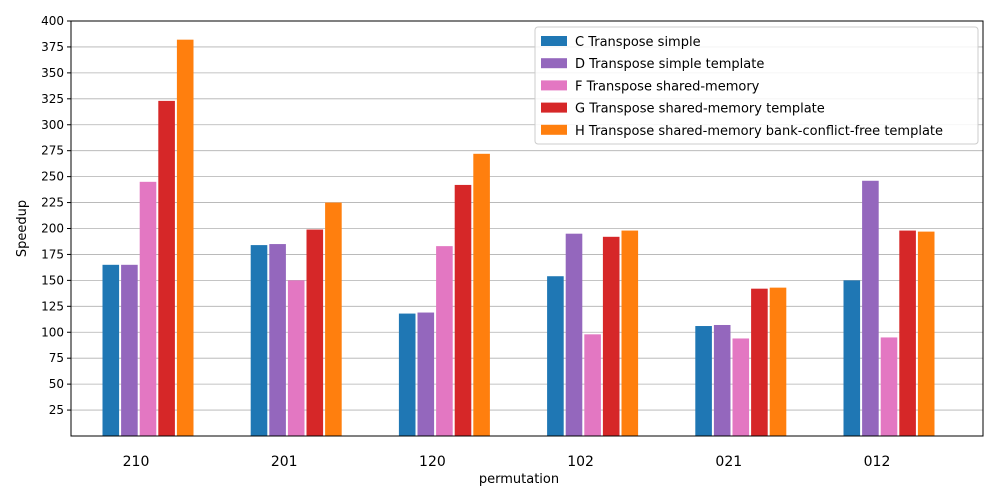 The height and width of the screenshot is (500, 1000). What do you see at coordinates (638, 42) in the screenshot?
I see `legend-entry-label: C Transpose simple` at bounding box center [638, 42].